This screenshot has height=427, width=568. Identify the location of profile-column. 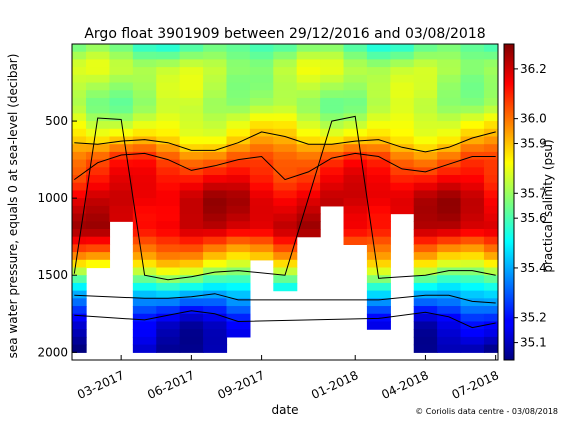
(402, 129).